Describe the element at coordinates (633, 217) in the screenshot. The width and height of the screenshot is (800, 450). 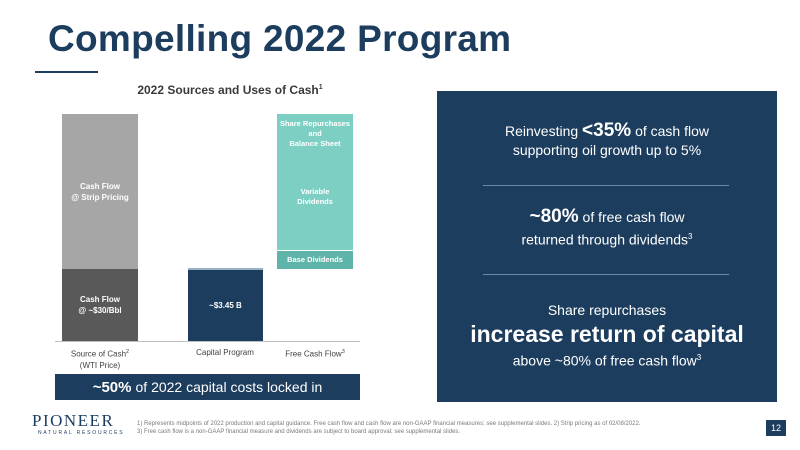
I see `highlight-dividends-post: of free cash flow` at that location.